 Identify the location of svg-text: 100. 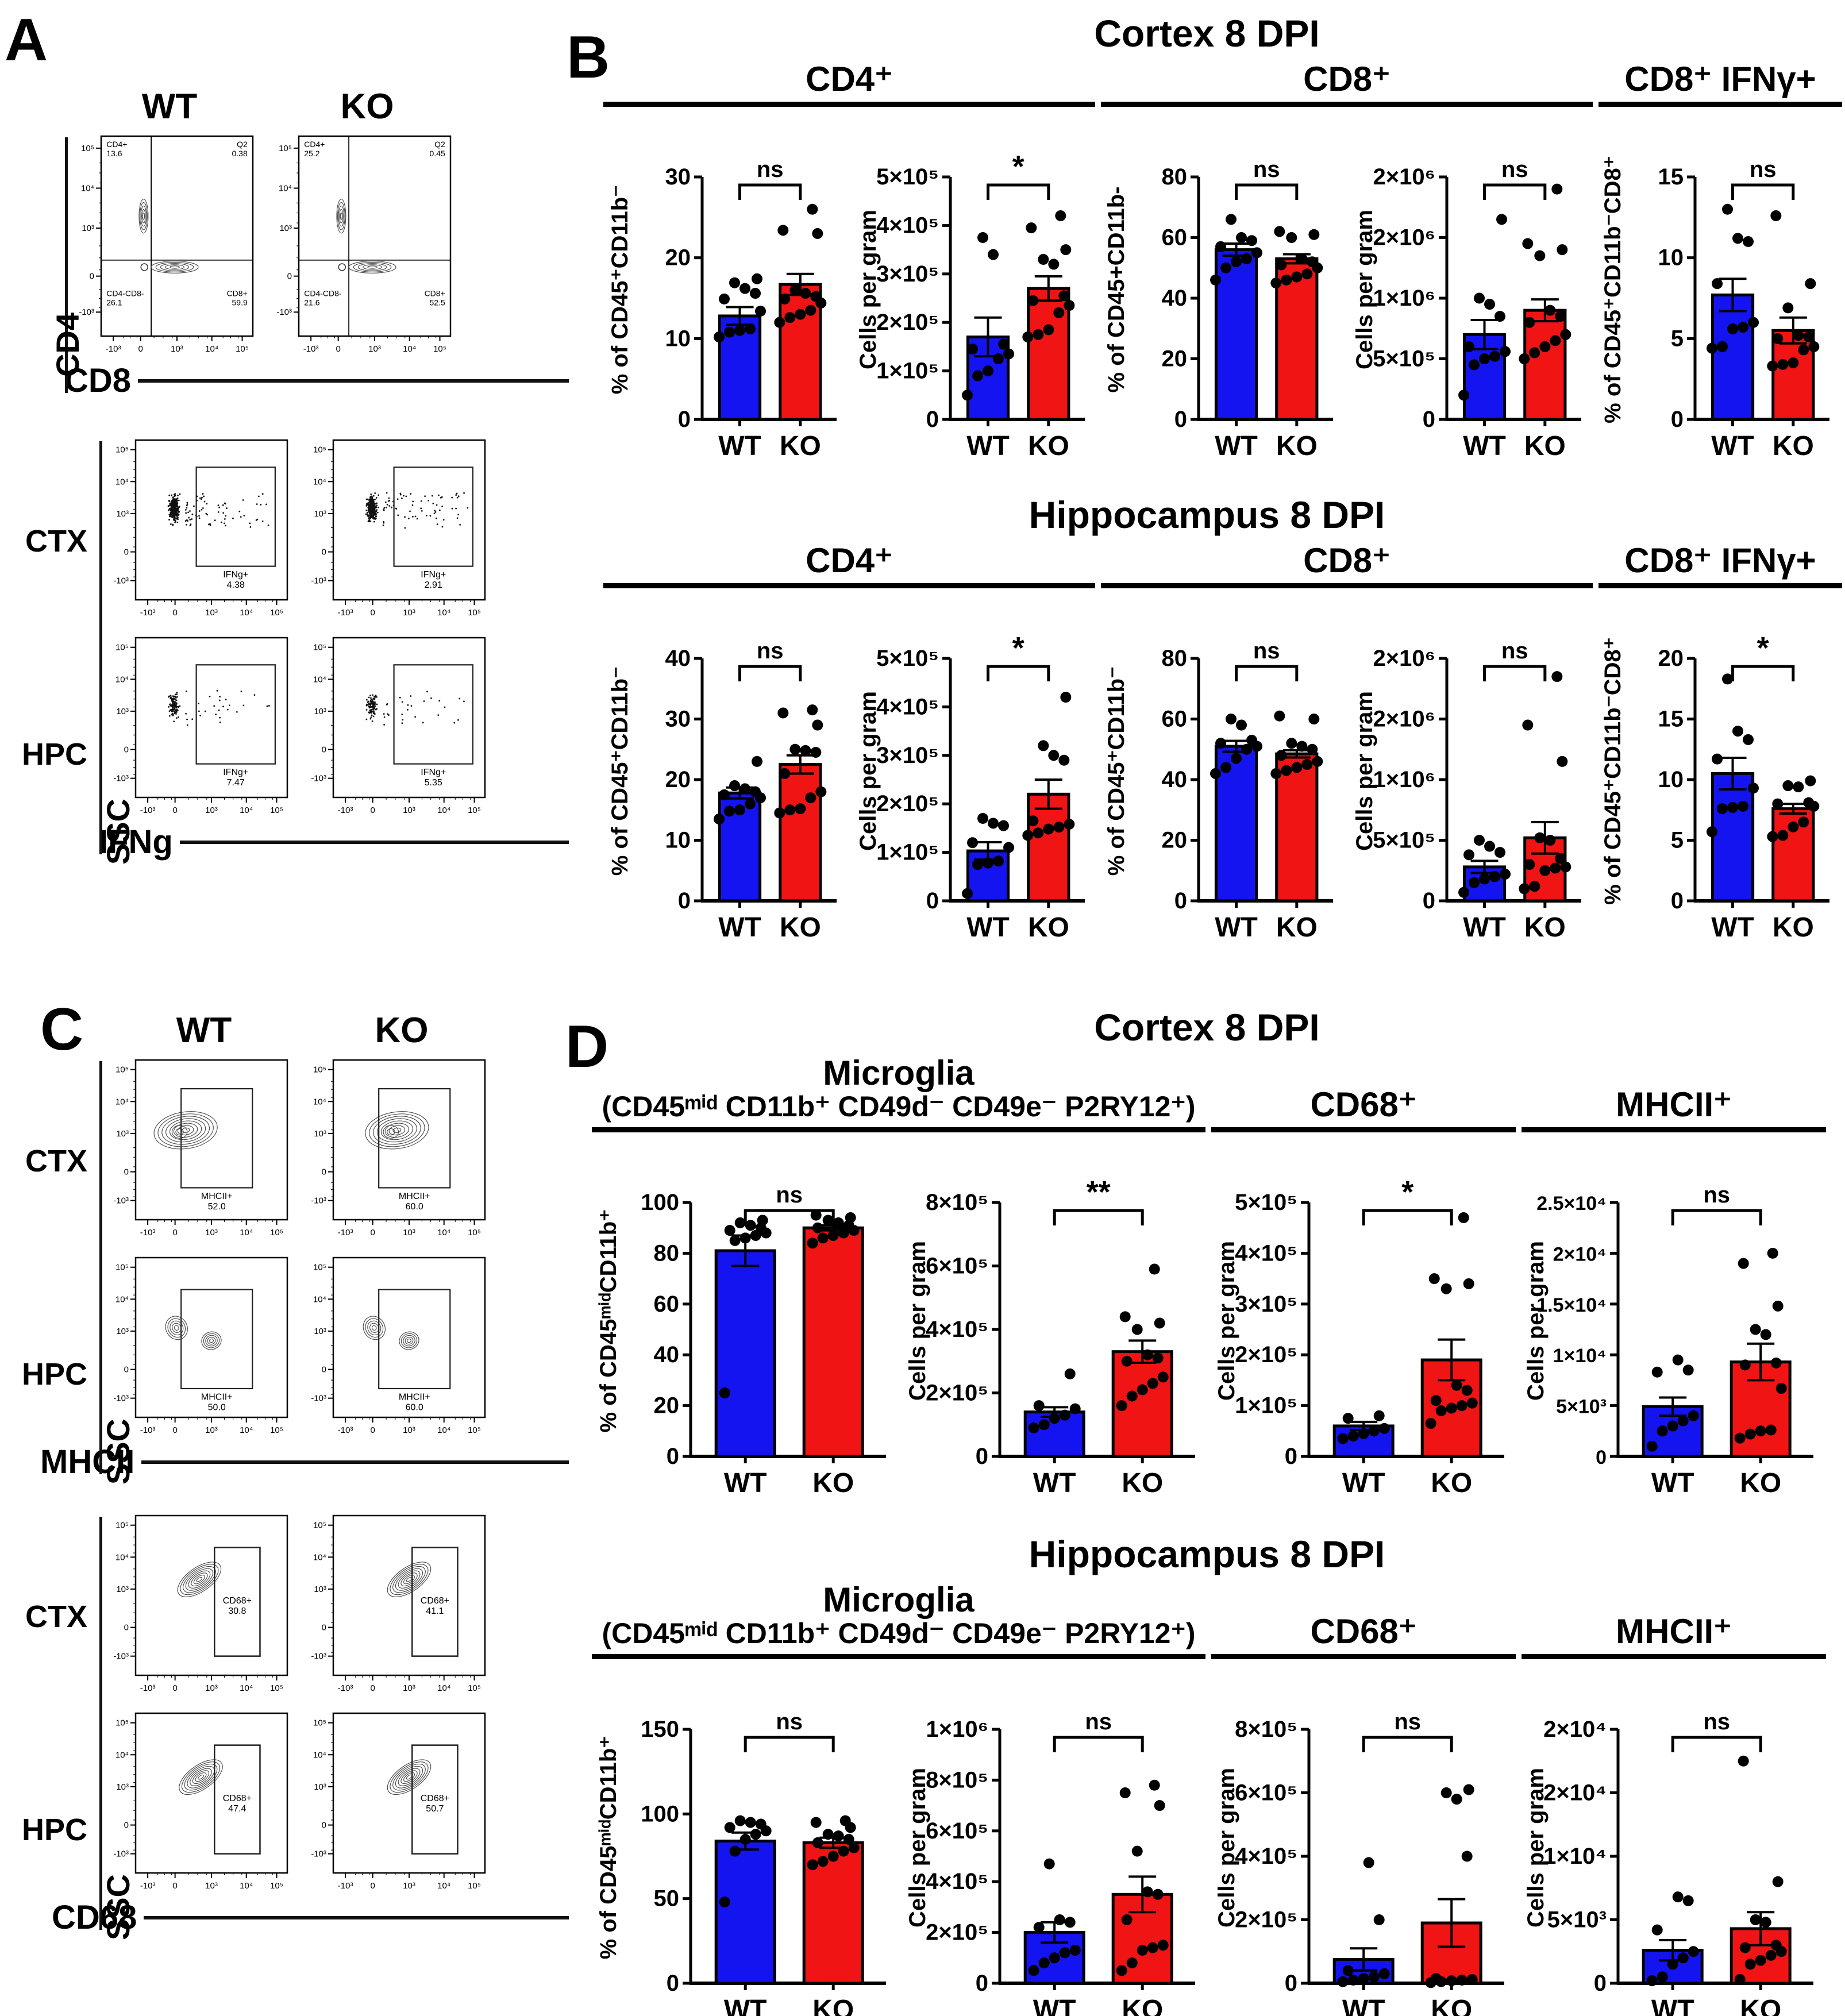
(660, 1202).